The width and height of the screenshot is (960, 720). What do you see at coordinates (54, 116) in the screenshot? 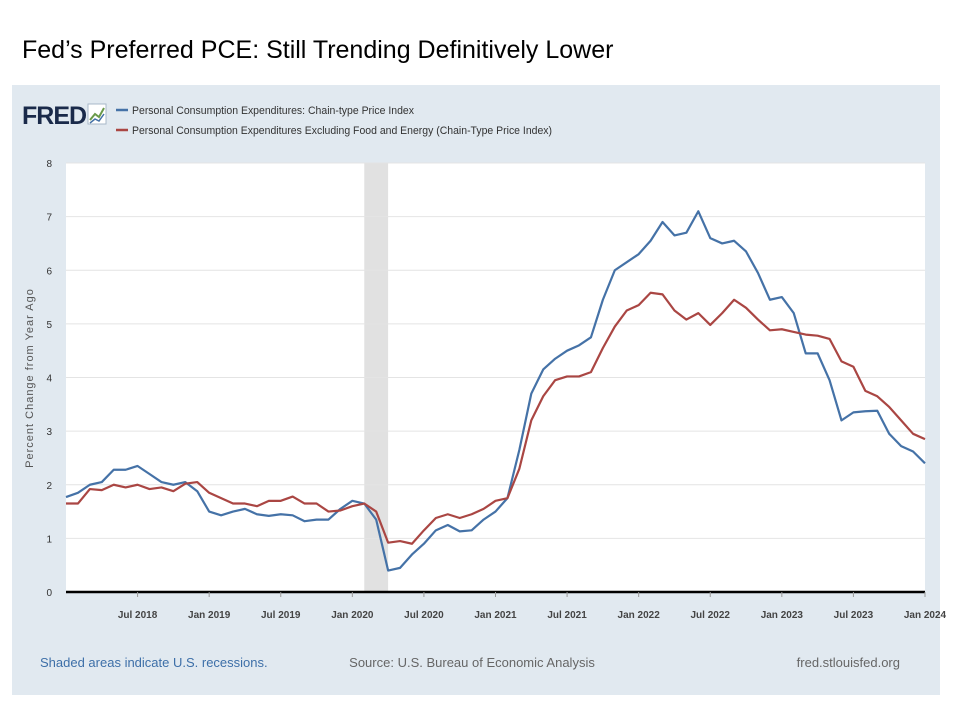
I see `logo: FRED` at bounding box center [54, 116].